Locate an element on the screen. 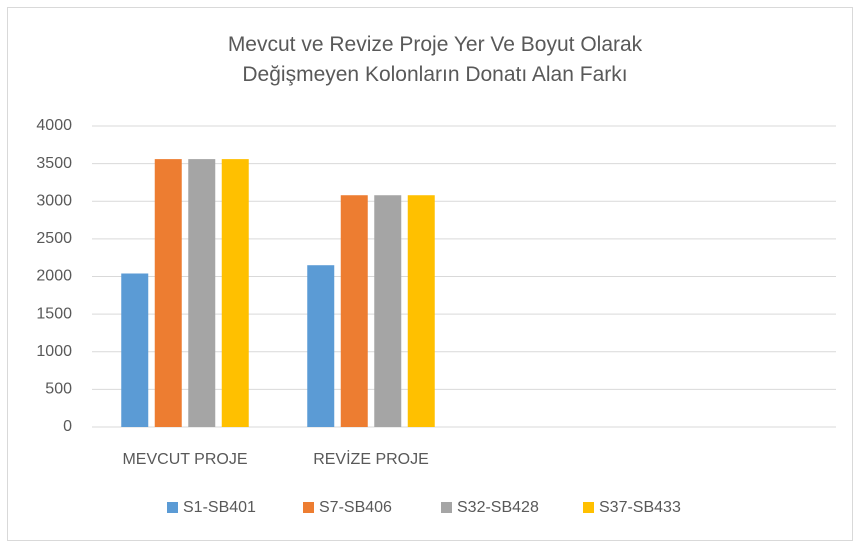 The width and height of the screenshot is (860, 548). y-tick-label: 3000 is located at coordinates (54, 200).